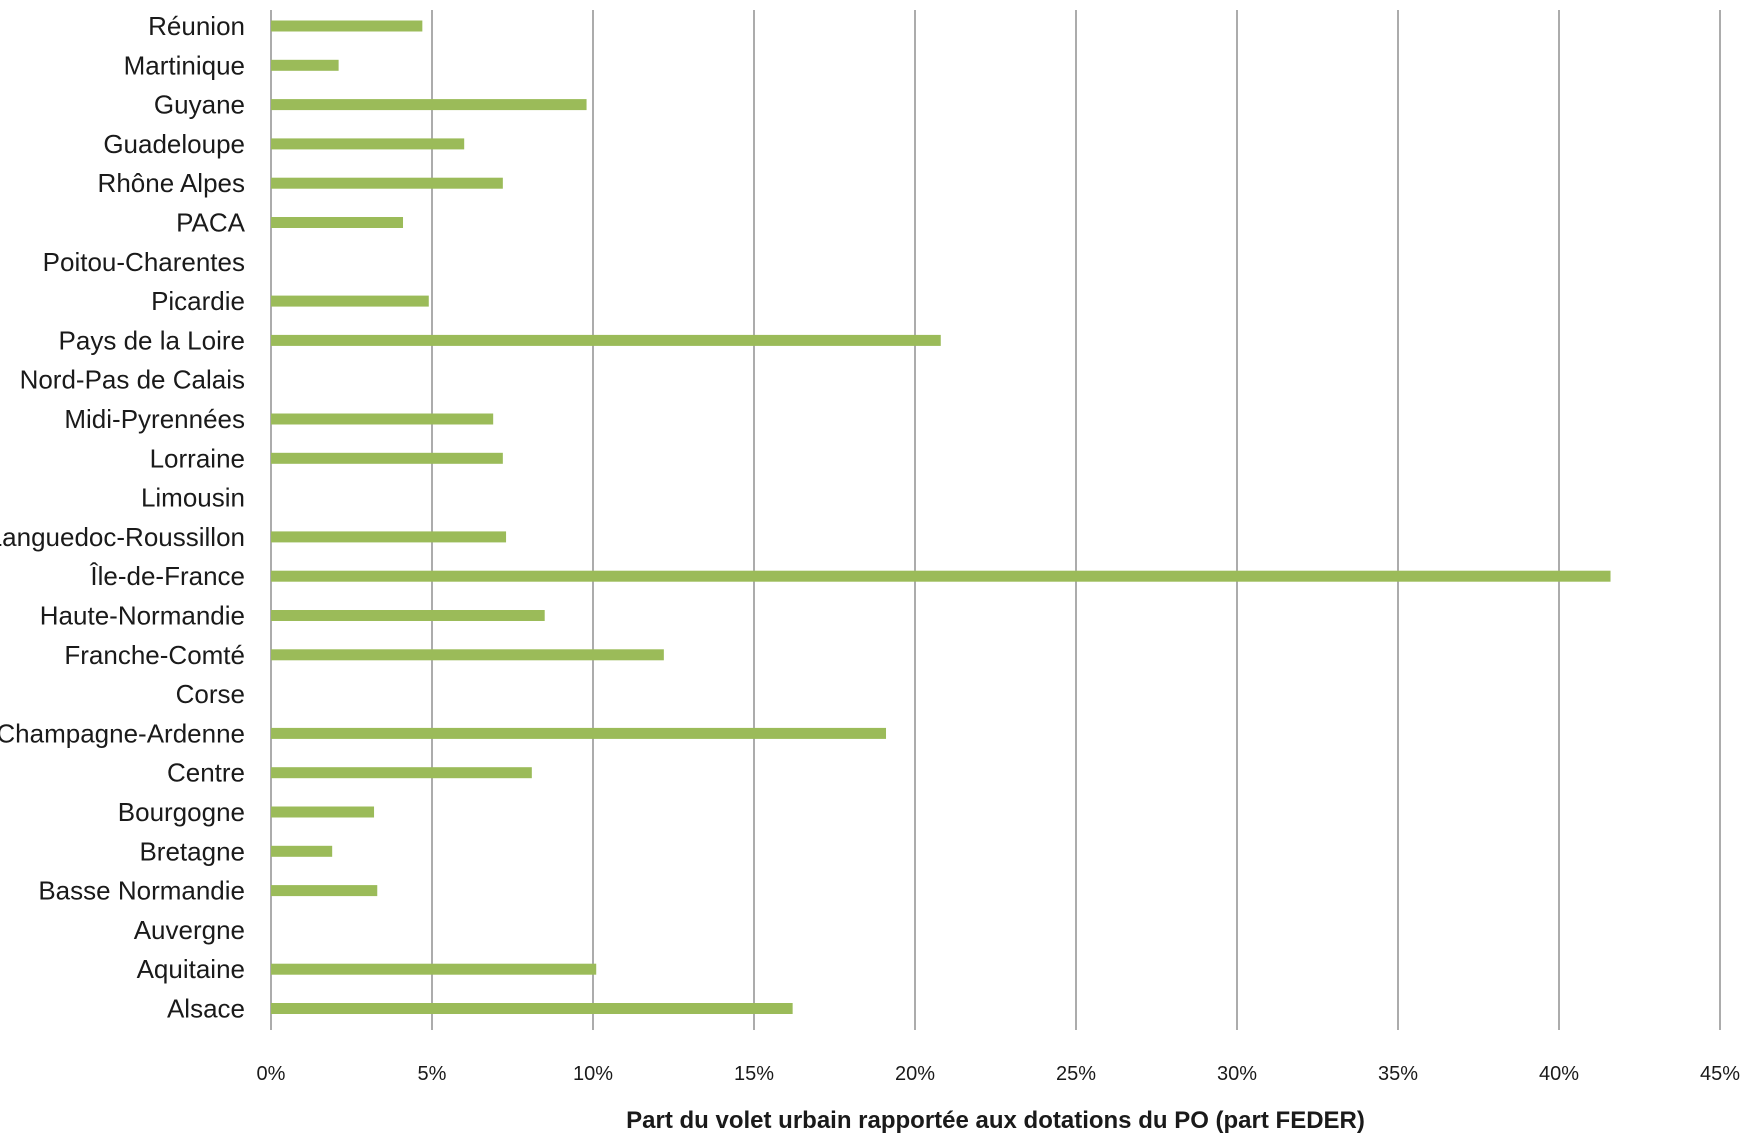 The image size is (1744, 1143). Describe the element at coordinates (141, 891) in the screenshot. I see `category-label: Basse Normandie` at that location.